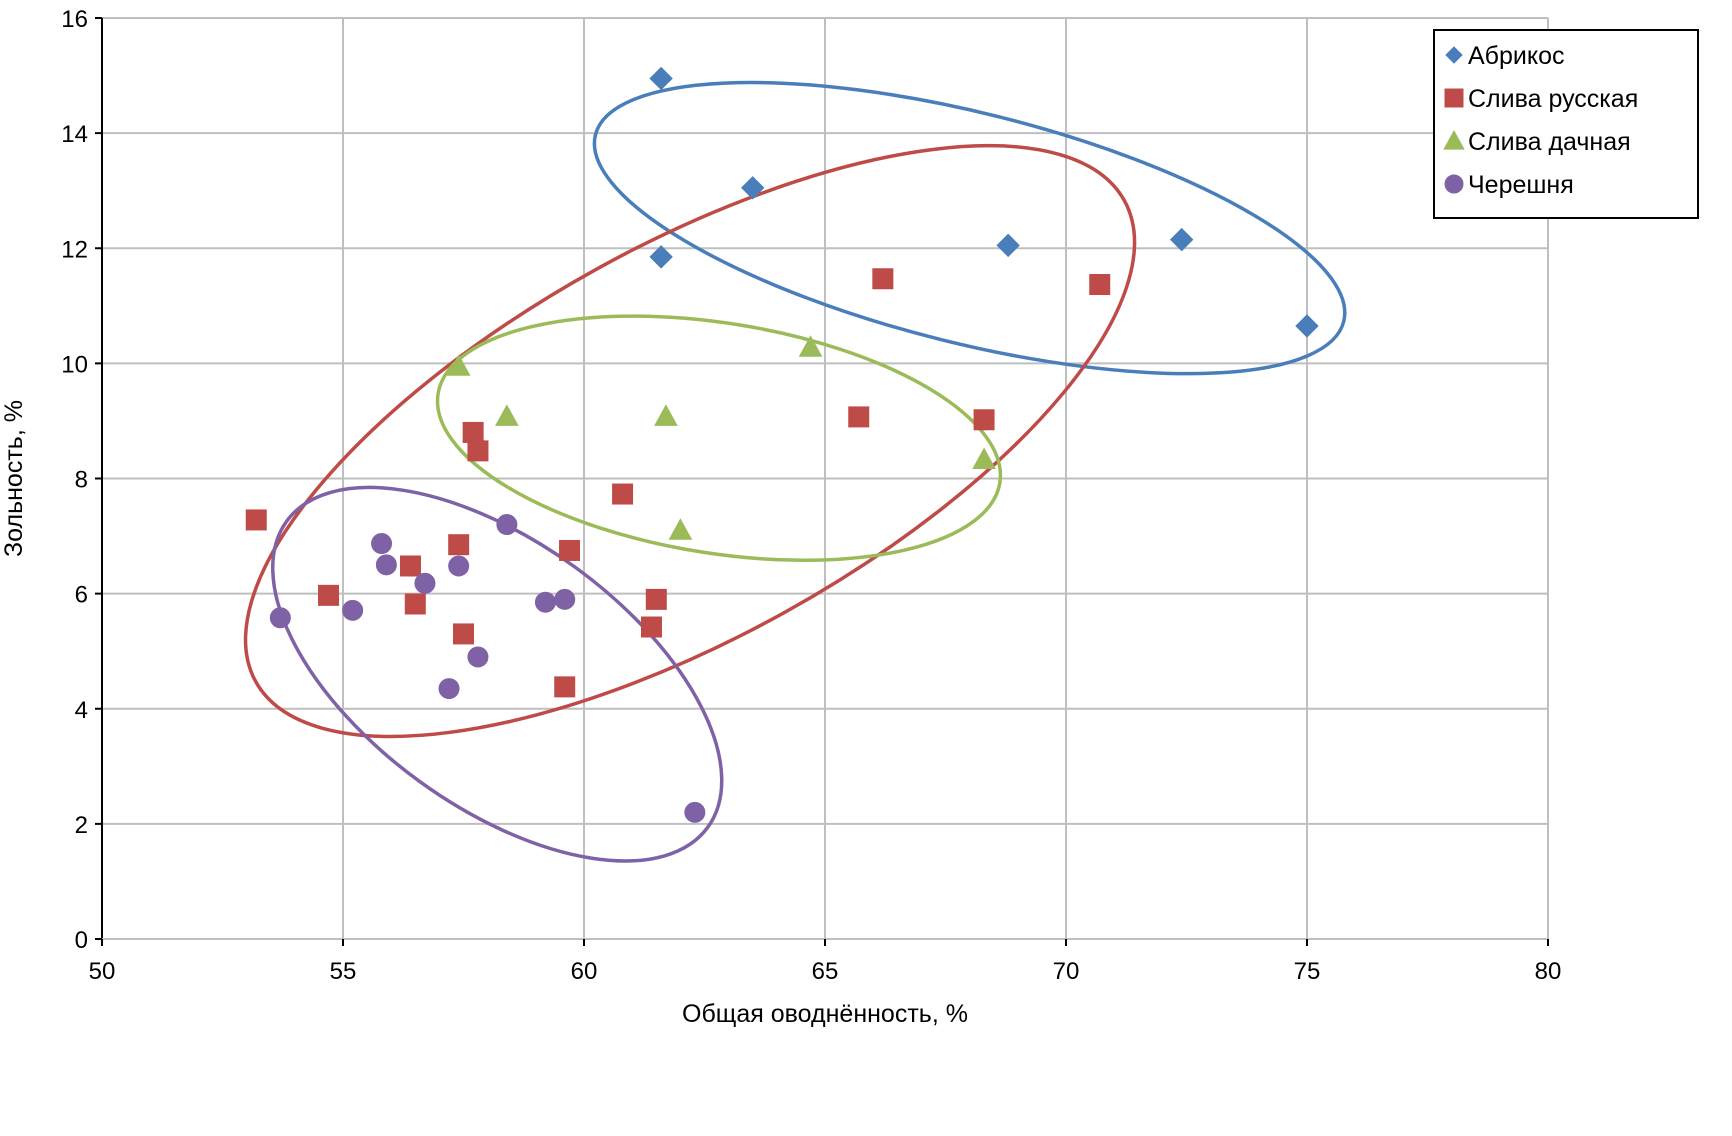 This screenshot has width=1732, height=1136. Describe the element at coordinates (81, 595) in the screenshot. I see `y-tick-label: 6` at that location.